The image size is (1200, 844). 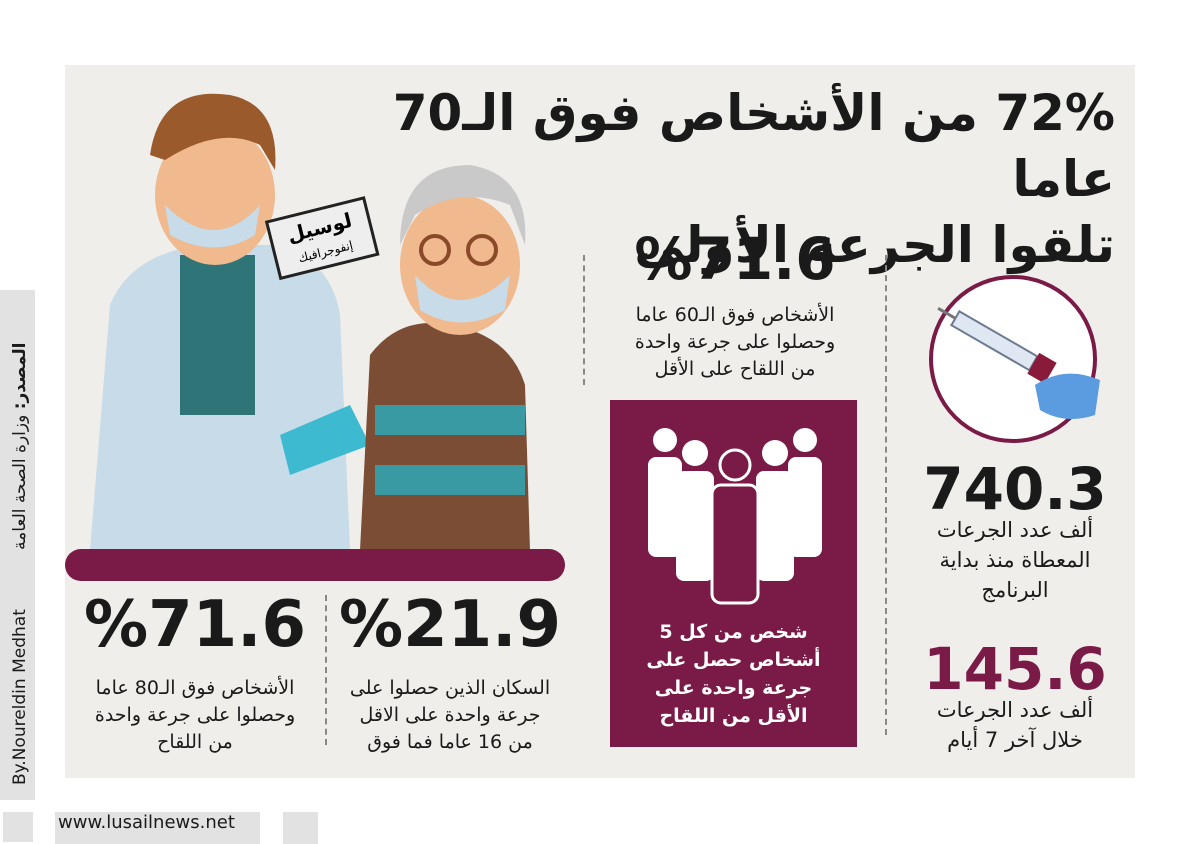 I want to click on footer-url: www.lusailnews.net, so click(x=146, y=822).